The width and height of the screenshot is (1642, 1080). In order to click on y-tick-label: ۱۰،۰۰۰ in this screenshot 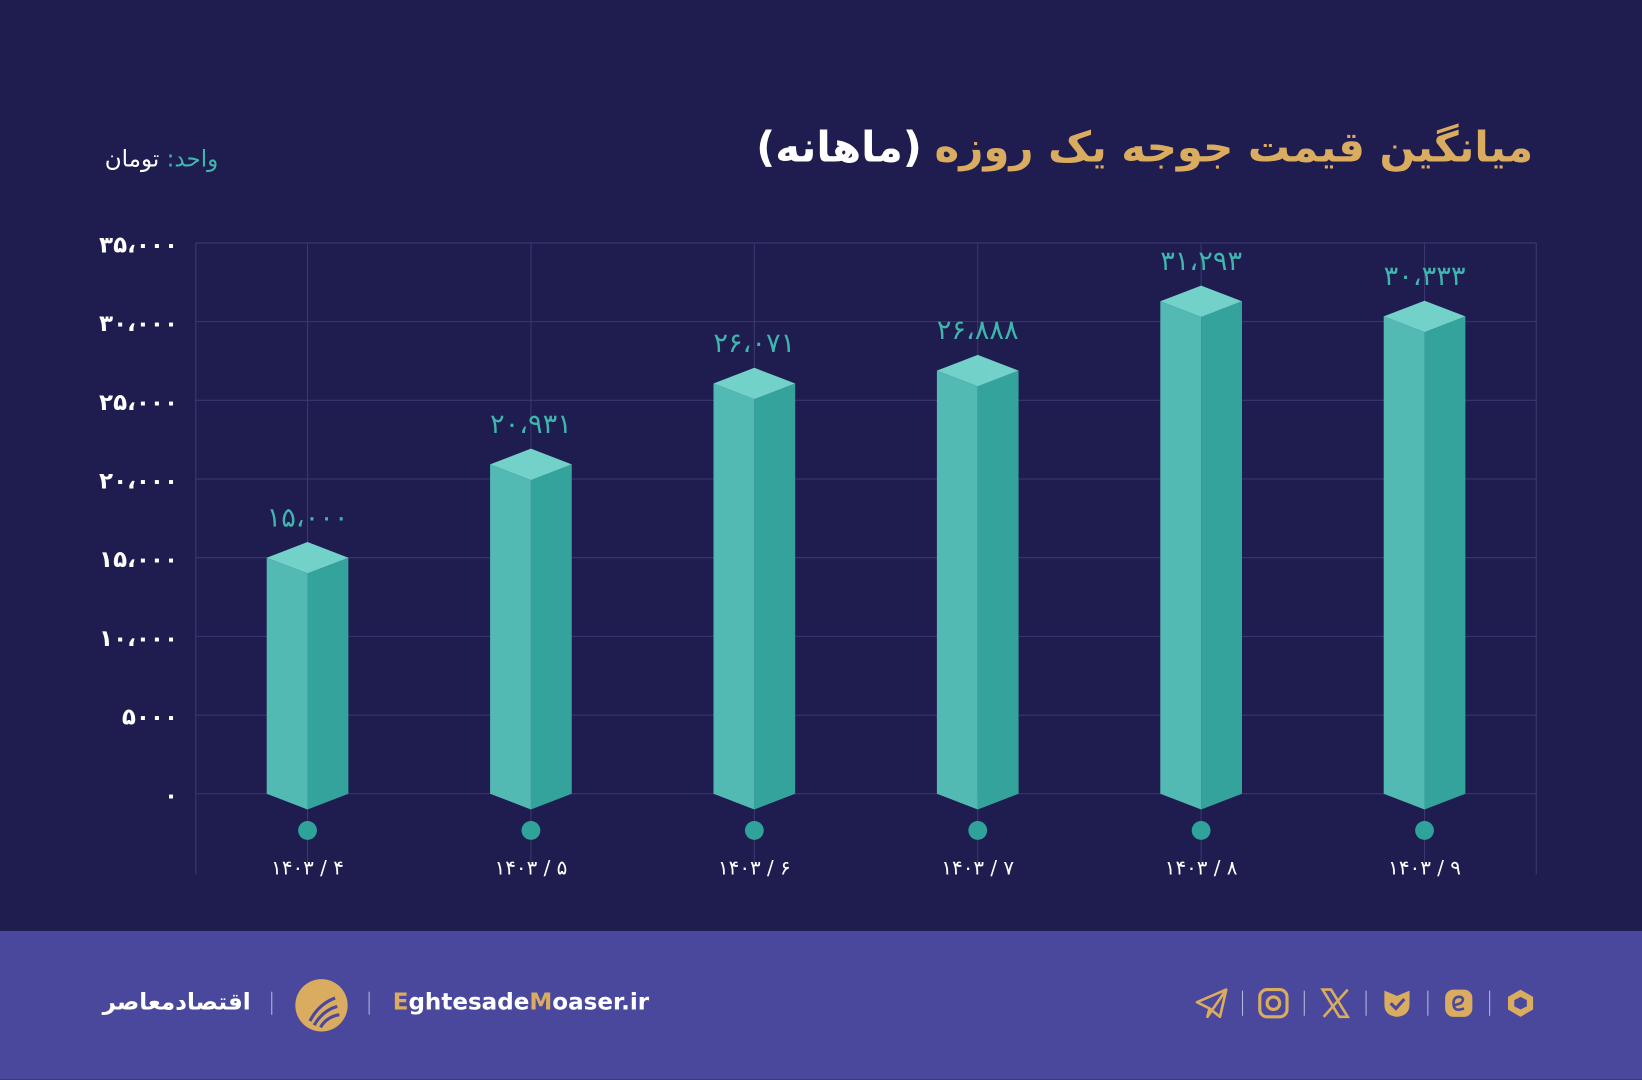, I will do `click(138, 639)`.